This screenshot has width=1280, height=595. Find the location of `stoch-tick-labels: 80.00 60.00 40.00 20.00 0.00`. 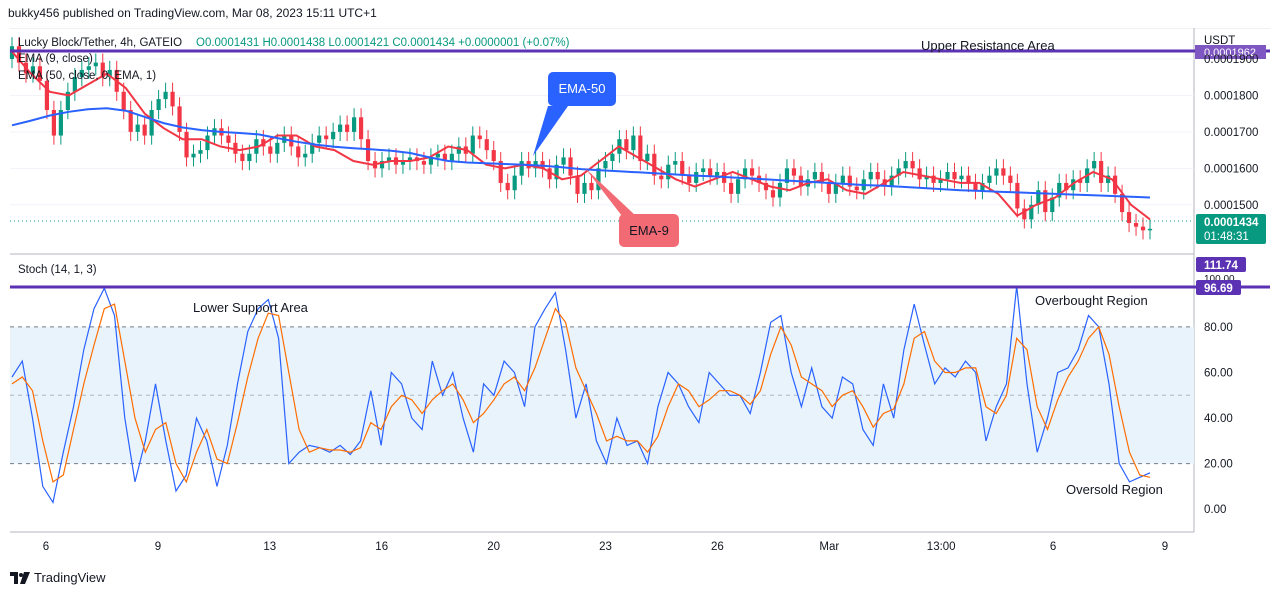

stoch-tick-labels: 80.00 60.00 40.00 20.00 0.00 is located at coordinates (1218, 419).